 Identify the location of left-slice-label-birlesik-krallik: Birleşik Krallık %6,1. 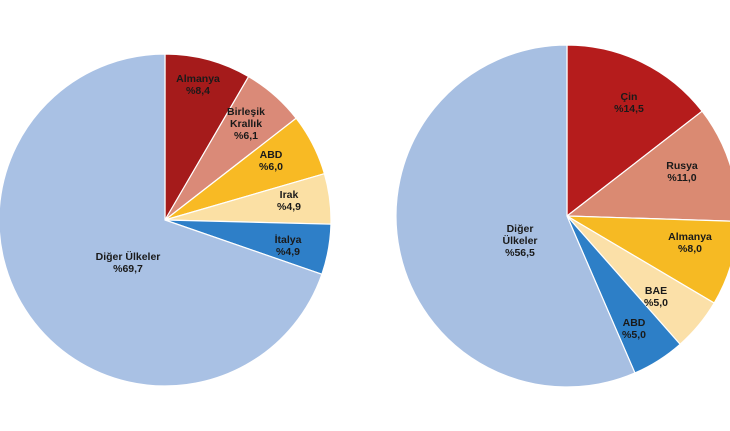
(246, 124).